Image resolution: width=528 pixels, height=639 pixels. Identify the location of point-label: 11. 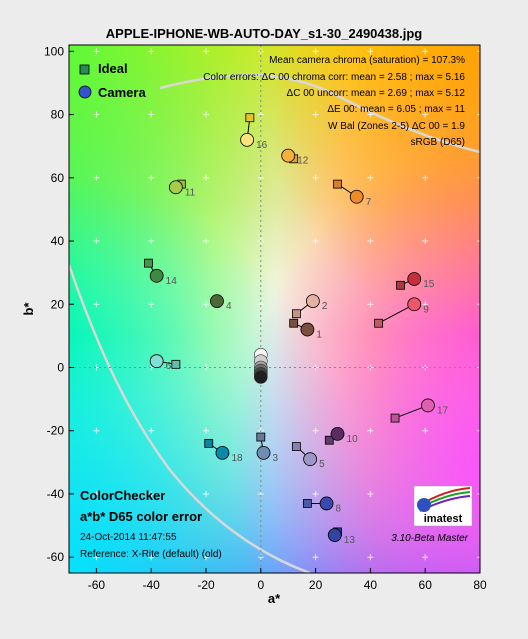
(190, 192).